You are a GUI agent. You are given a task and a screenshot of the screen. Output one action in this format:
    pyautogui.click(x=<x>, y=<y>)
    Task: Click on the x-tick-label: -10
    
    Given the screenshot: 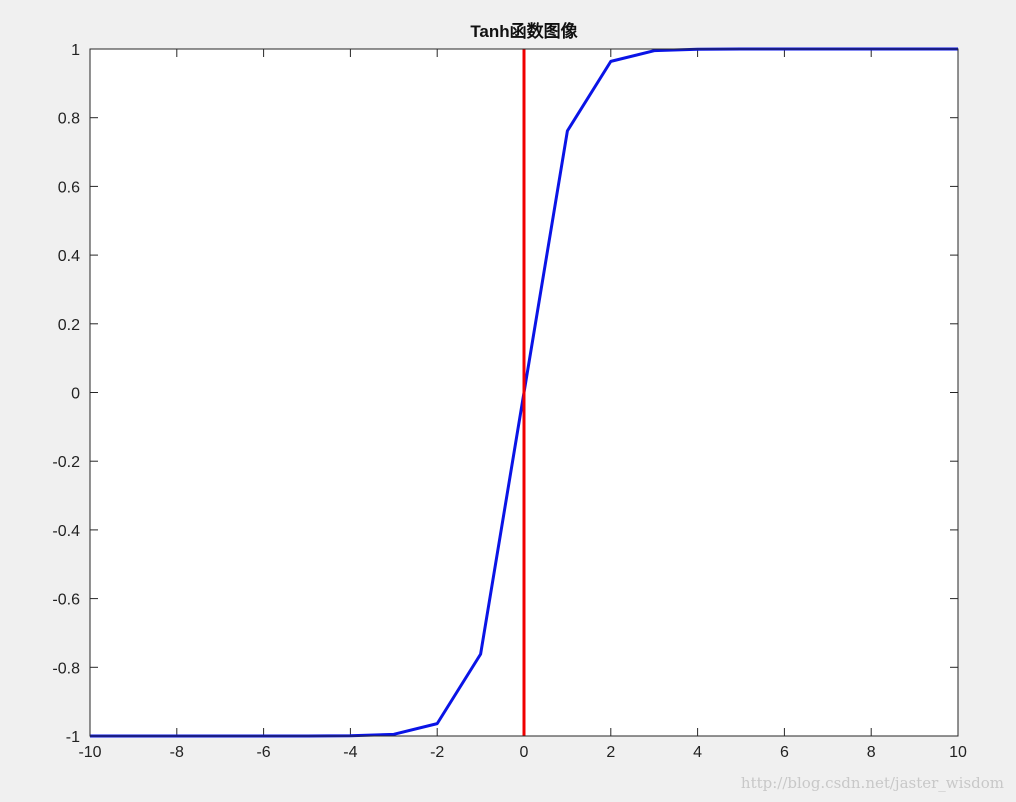 What is the action you would take?
    pyautogui.click(x=89, y=752)
    